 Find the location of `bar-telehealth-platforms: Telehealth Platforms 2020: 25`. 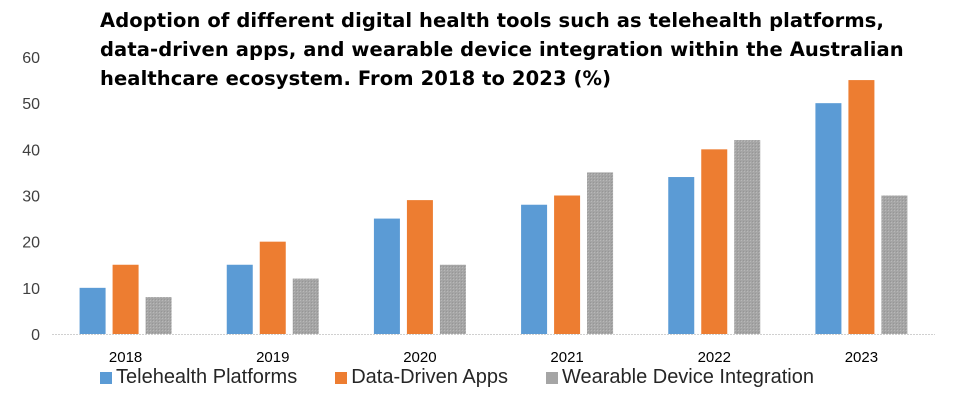

bar-telehealth-platforms: Telehealth Platforms 2020: 25 is located at coordinates (386, 276).